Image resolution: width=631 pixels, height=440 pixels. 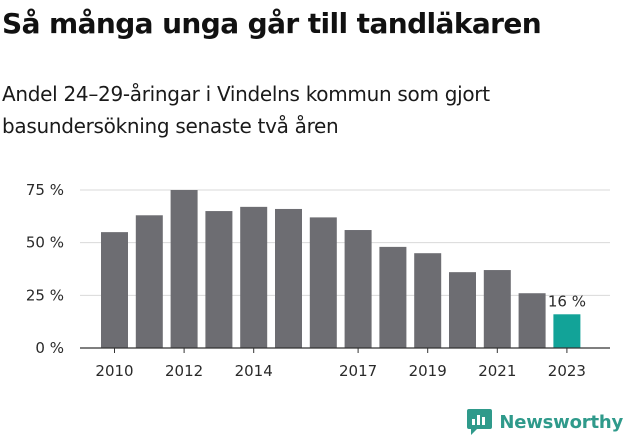 I want to click on annotations: 16 %, so click(x=567, y=301).